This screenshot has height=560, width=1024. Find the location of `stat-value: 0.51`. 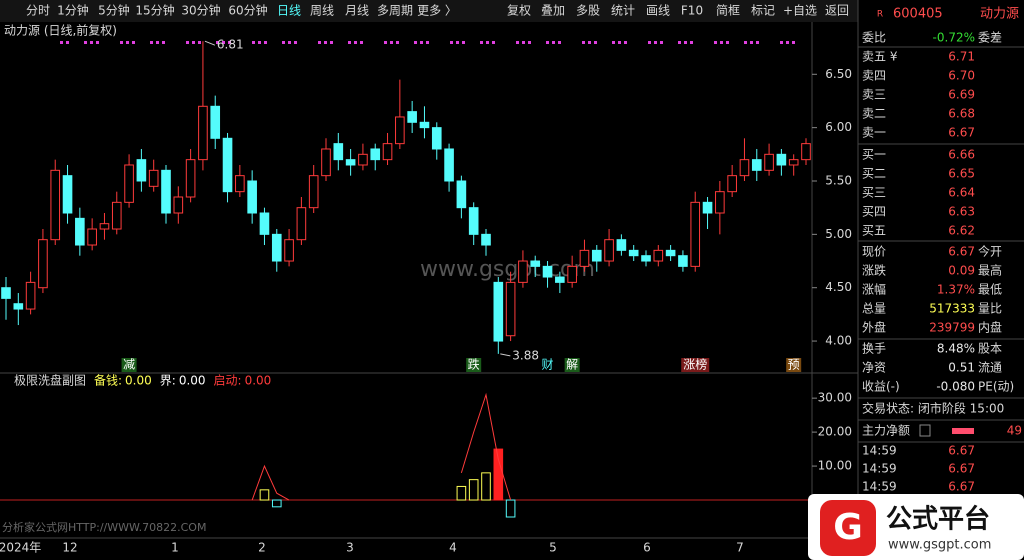

stat-value: 0.51 is located at coordinates (961, 368).